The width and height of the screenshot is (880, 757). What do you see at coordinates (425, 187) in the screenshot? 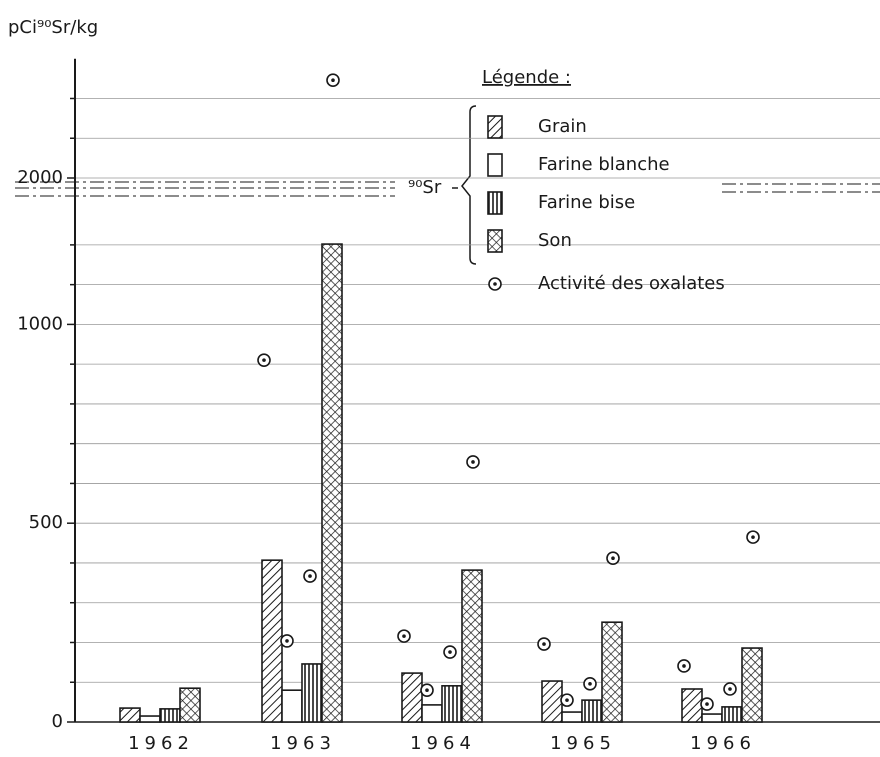
I see `annotation: ⁹⁰Sr` at bounding box center [425, 187].